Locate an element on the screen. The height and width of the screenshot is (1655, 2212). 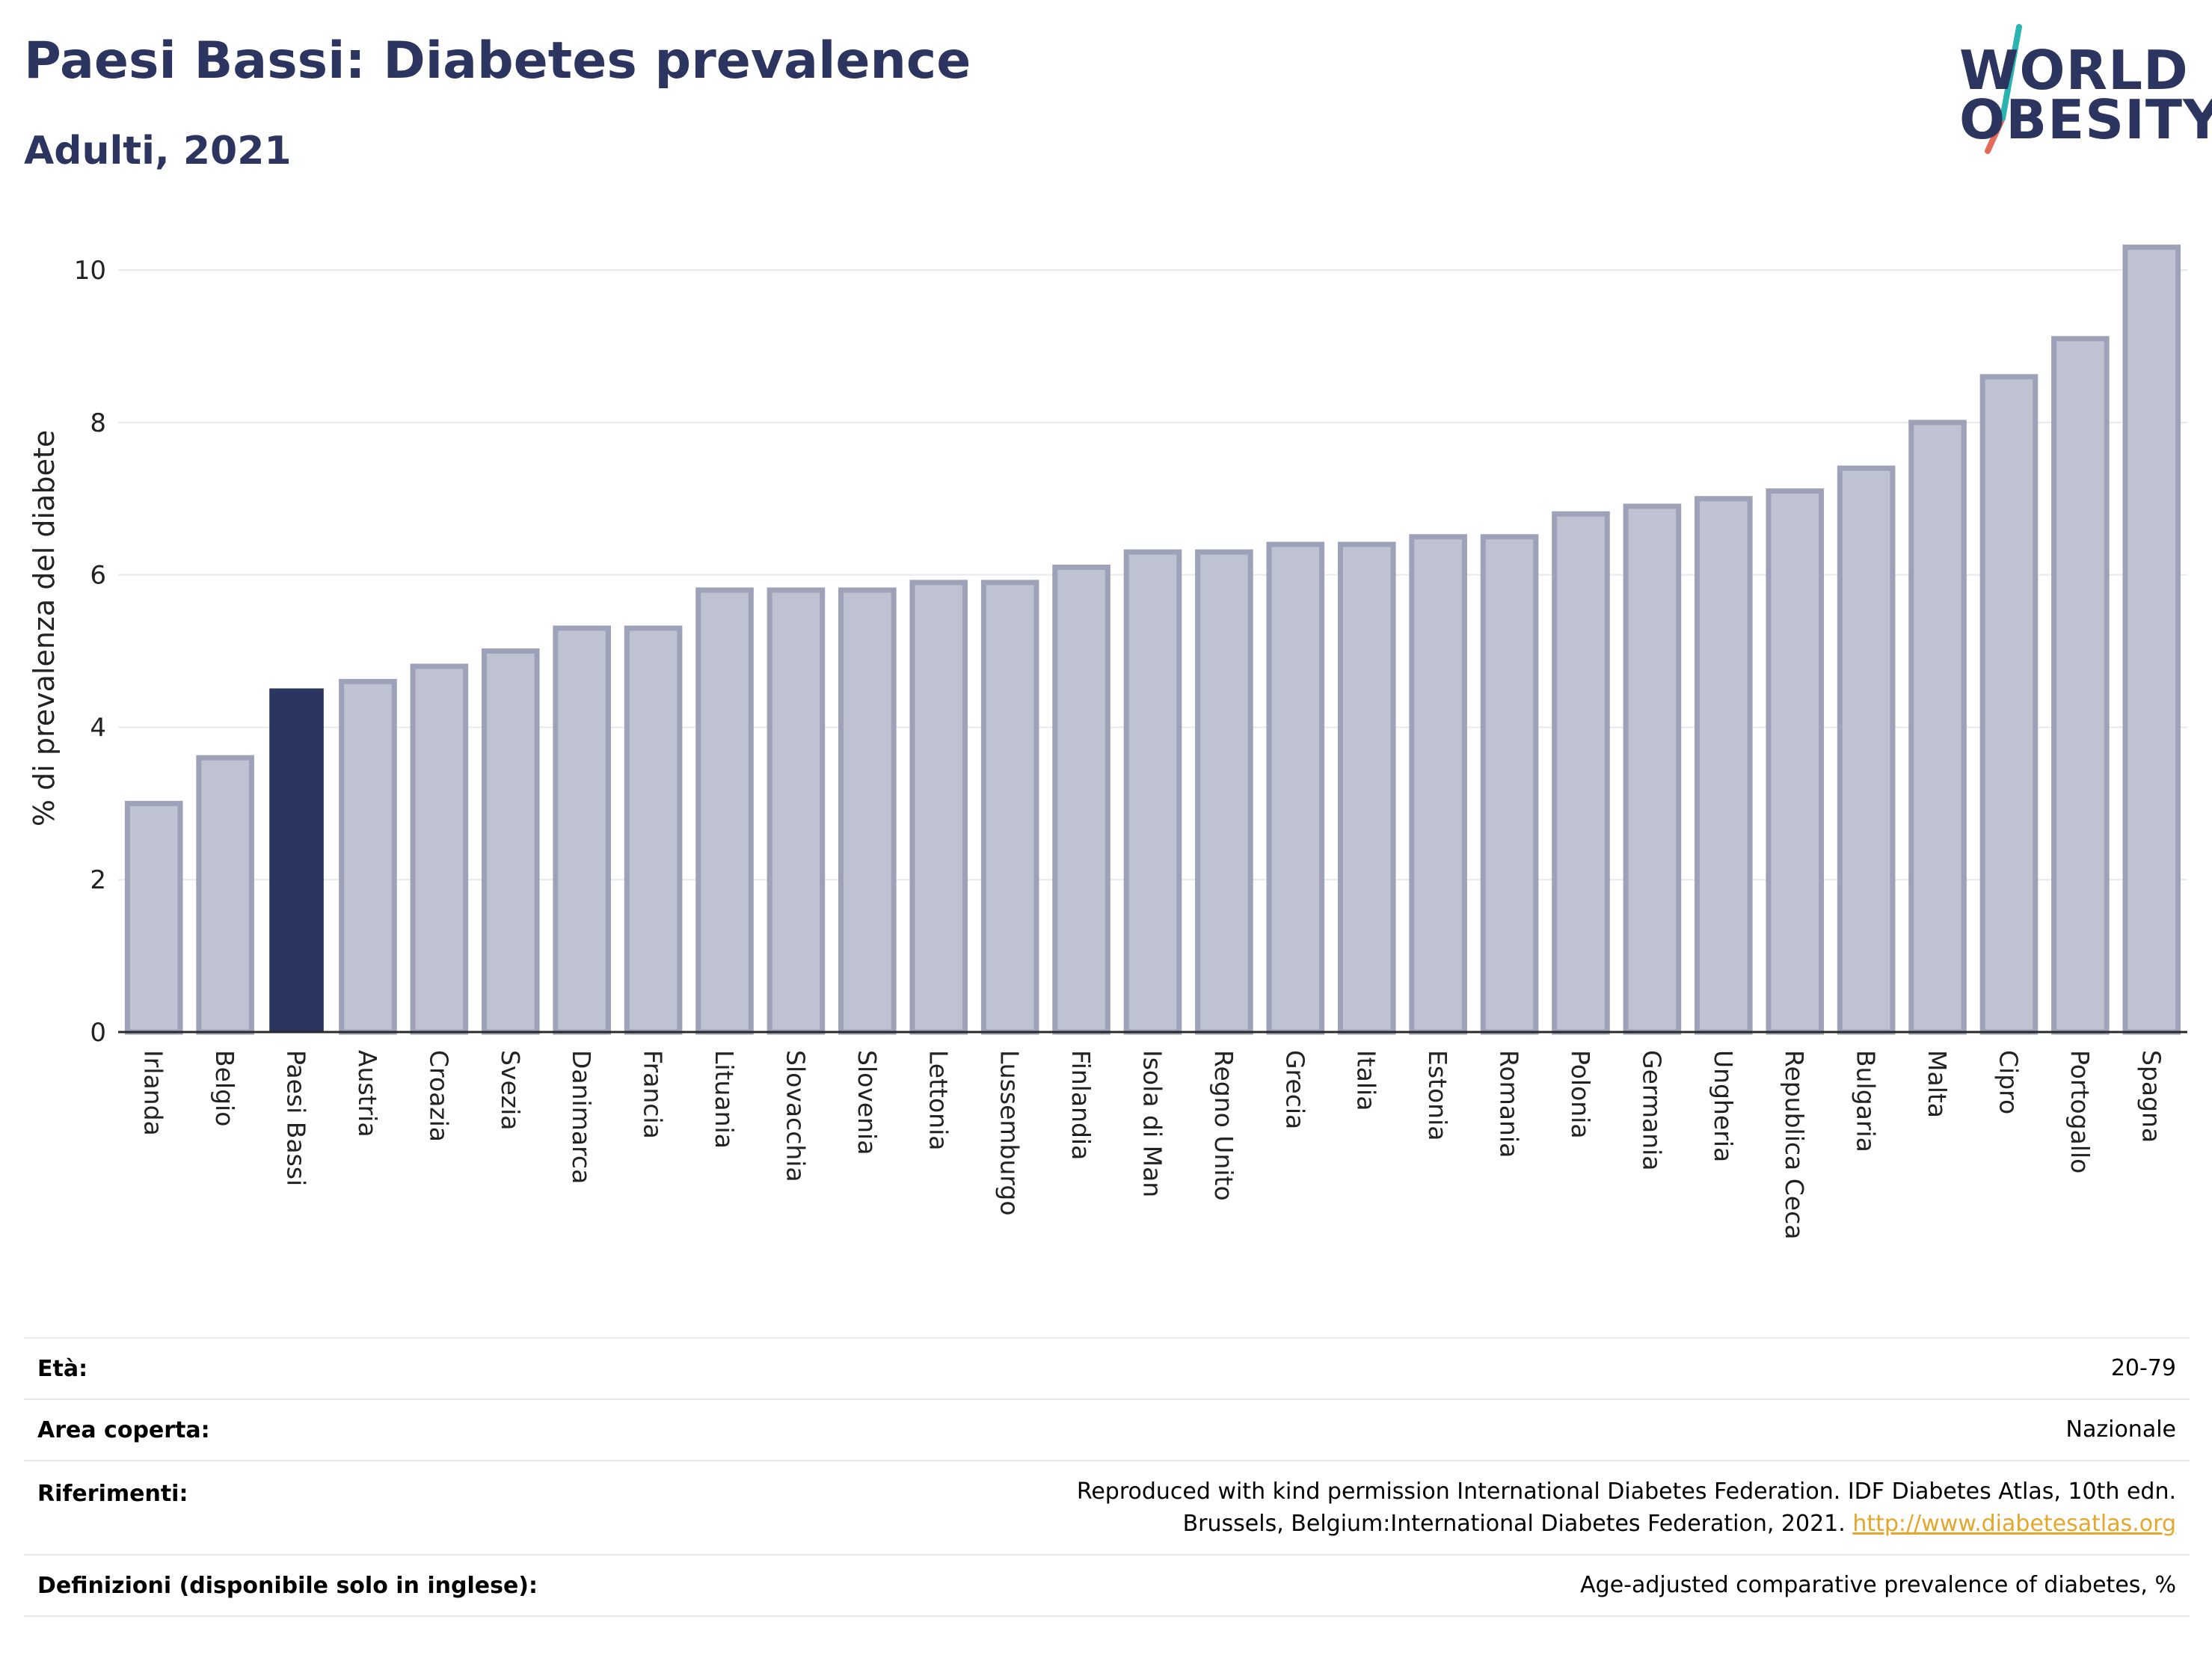
bar-paesi-bassi is located at coordinates (296, 861).